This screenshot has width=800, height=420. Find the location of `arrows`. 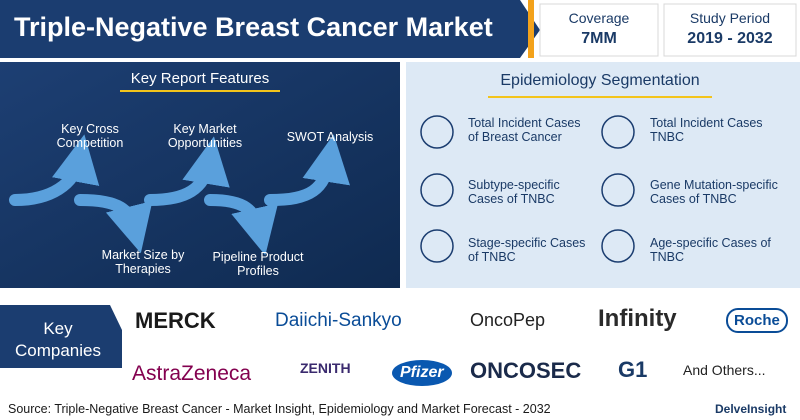

arrows is located at coordinates (179, 195).